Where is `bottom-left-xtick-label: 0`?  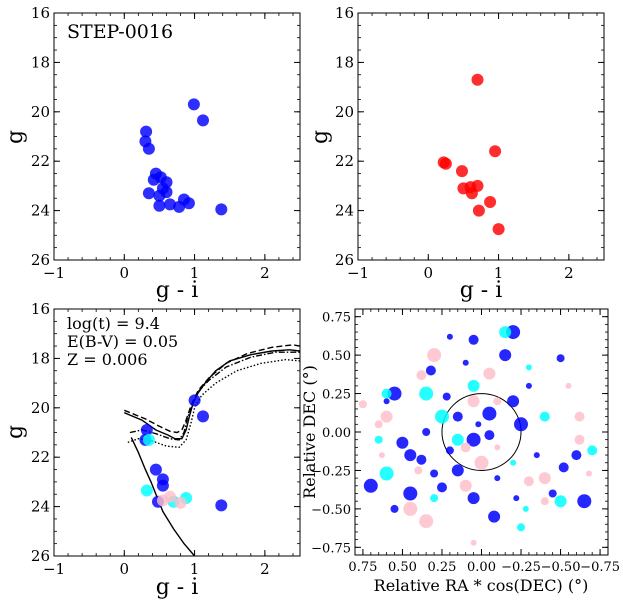
bottom-left-xtick-label: 0 is located at coordinates (125, 569).